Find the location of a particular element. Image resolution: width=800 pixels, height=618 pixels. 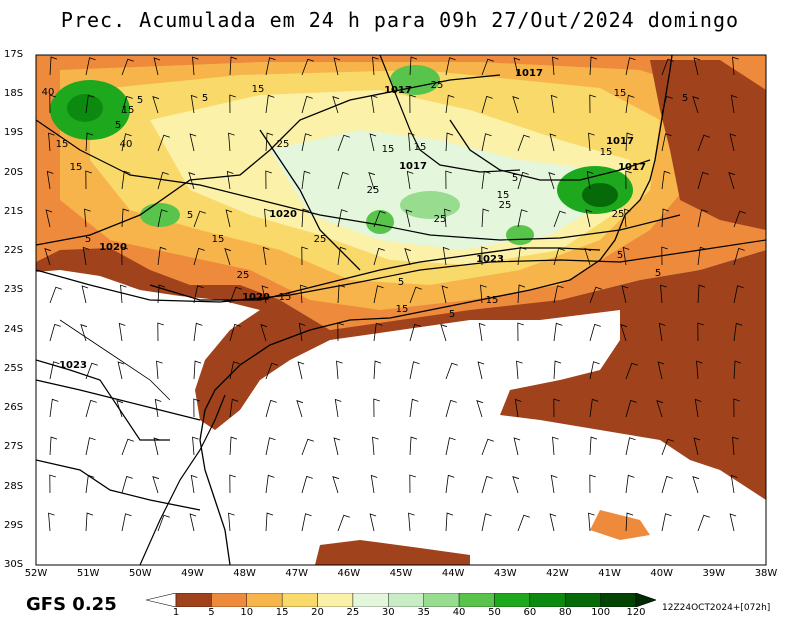

longitude-label: 47W is located at coordinates (297, 573).